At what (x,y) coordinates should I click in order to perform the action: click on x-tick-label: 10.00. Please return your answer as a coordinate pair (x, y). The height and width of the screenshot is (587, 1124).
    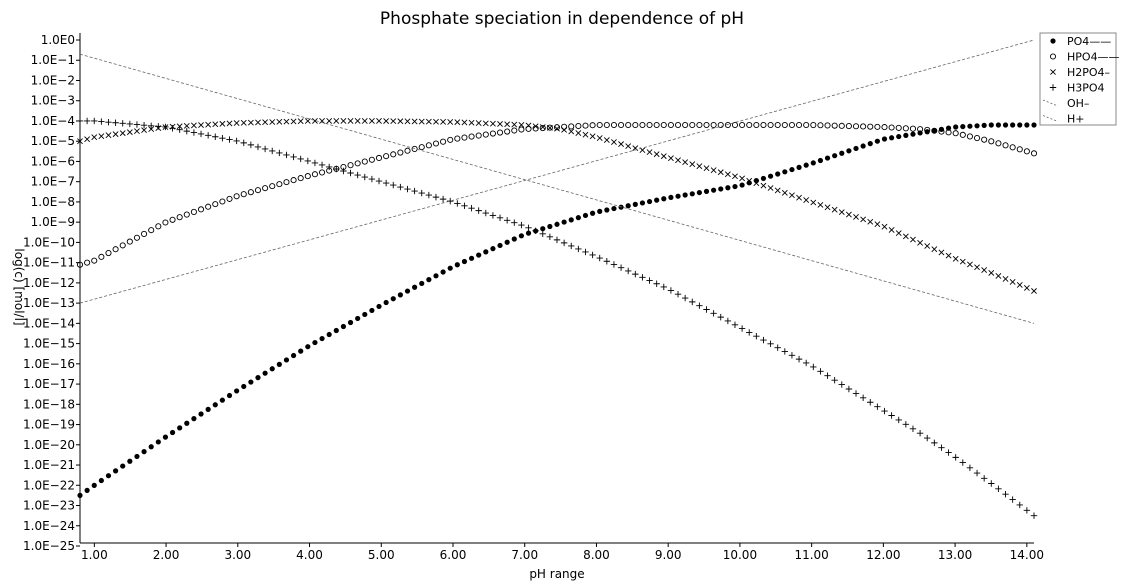
    Looking at the image, I should click on (740, 555).